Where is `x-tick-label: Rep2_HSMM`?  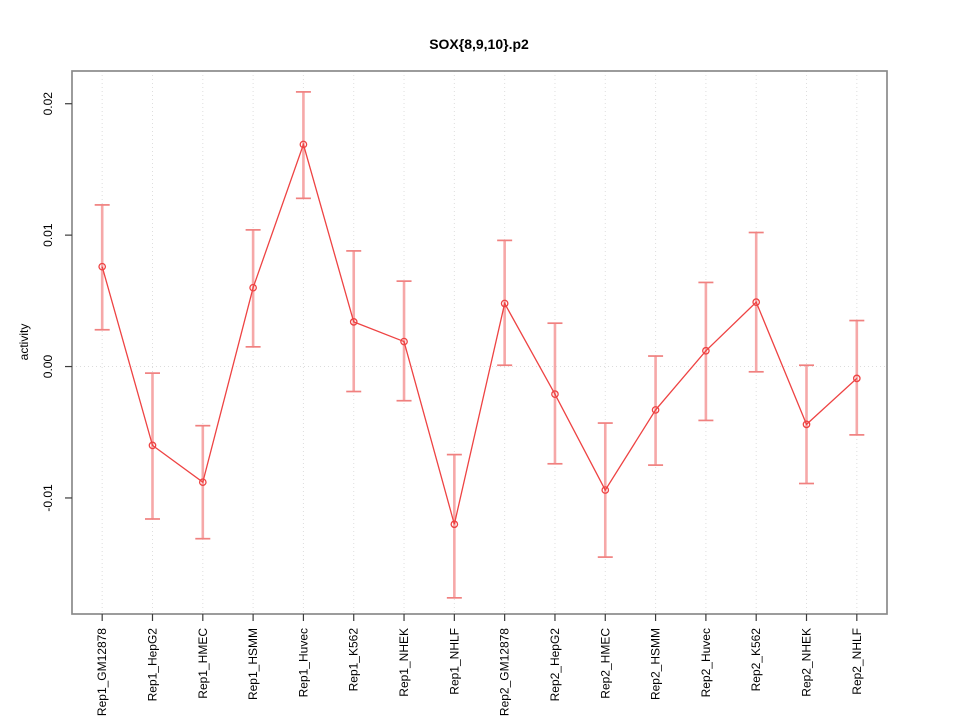
x-tick-label: Rep2_HSMM is located at coordinates (656, 664).